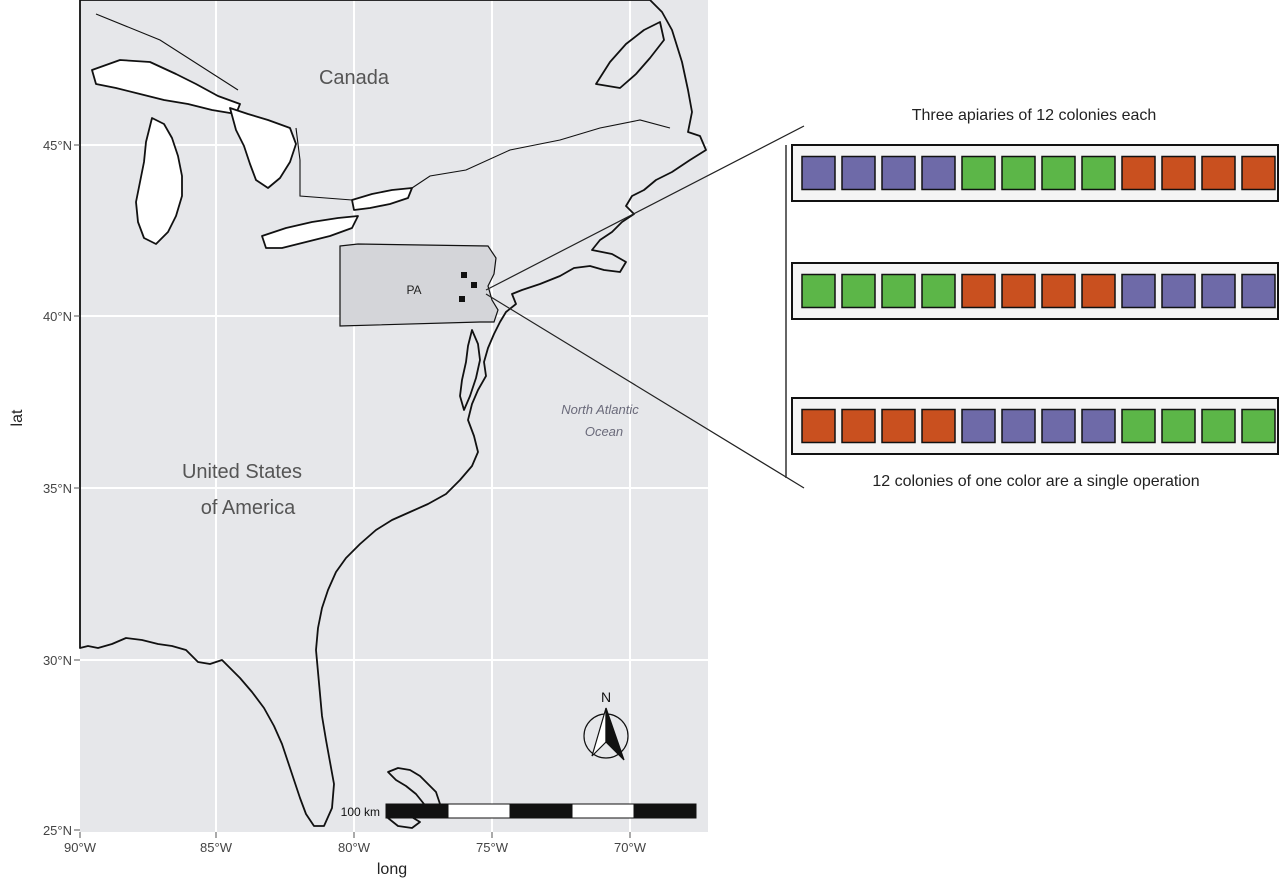 This screenshot has width=1280, height=889. Describe the element at coordinates (159, 181) in the screenshot. I see `lake-michigan` at that location.